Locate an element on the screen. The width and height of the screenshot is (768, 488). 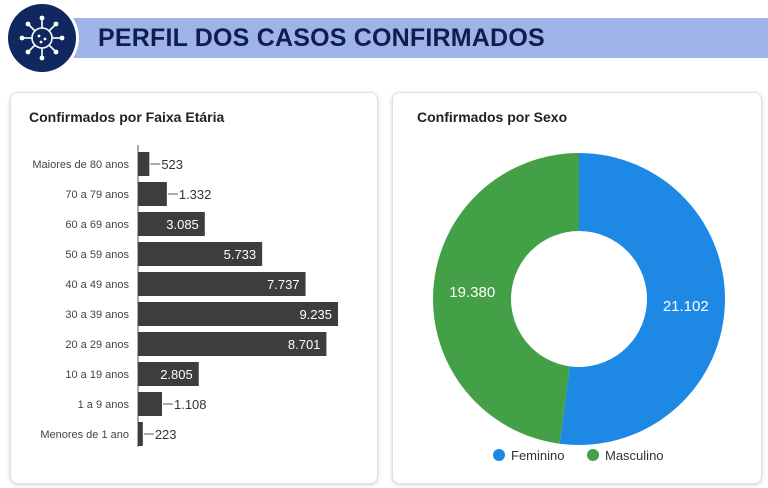
slice-label: 21.102 is located at coordinates (686, 306).